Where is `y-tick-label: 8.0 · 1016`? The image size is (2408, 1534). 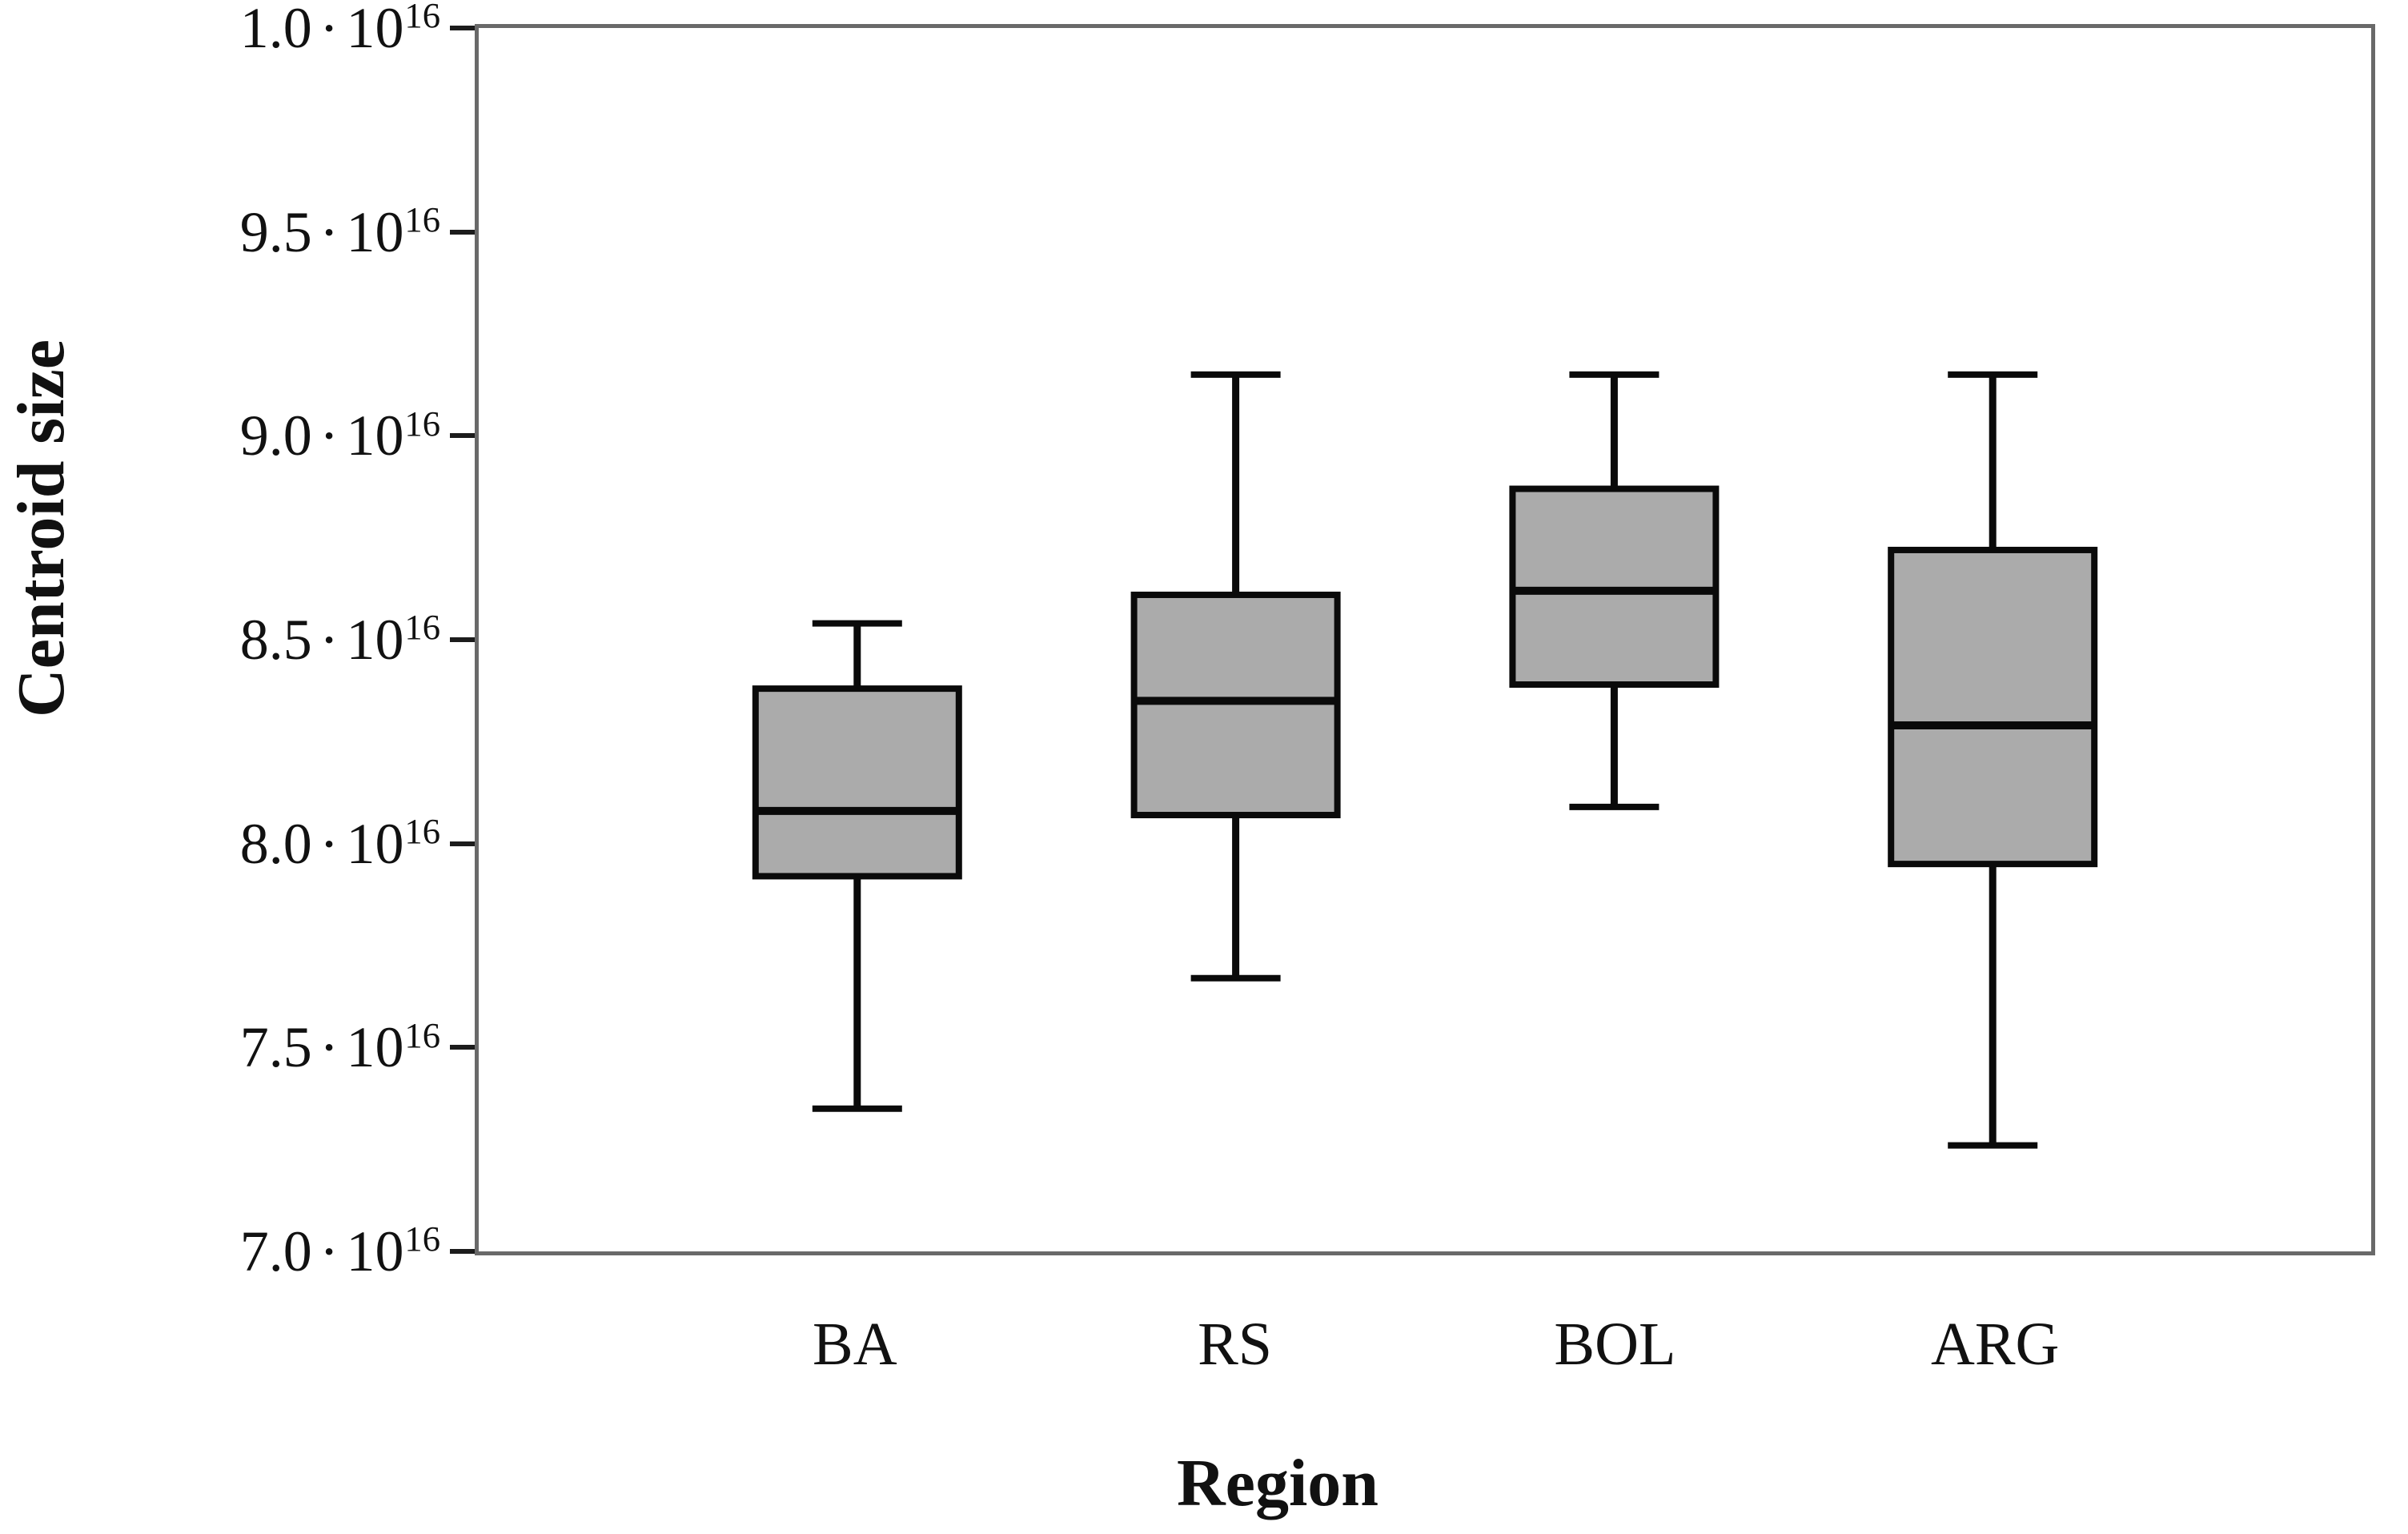 y-tick-label: 8.0 · 1016 is located at coordinates (264, 844).